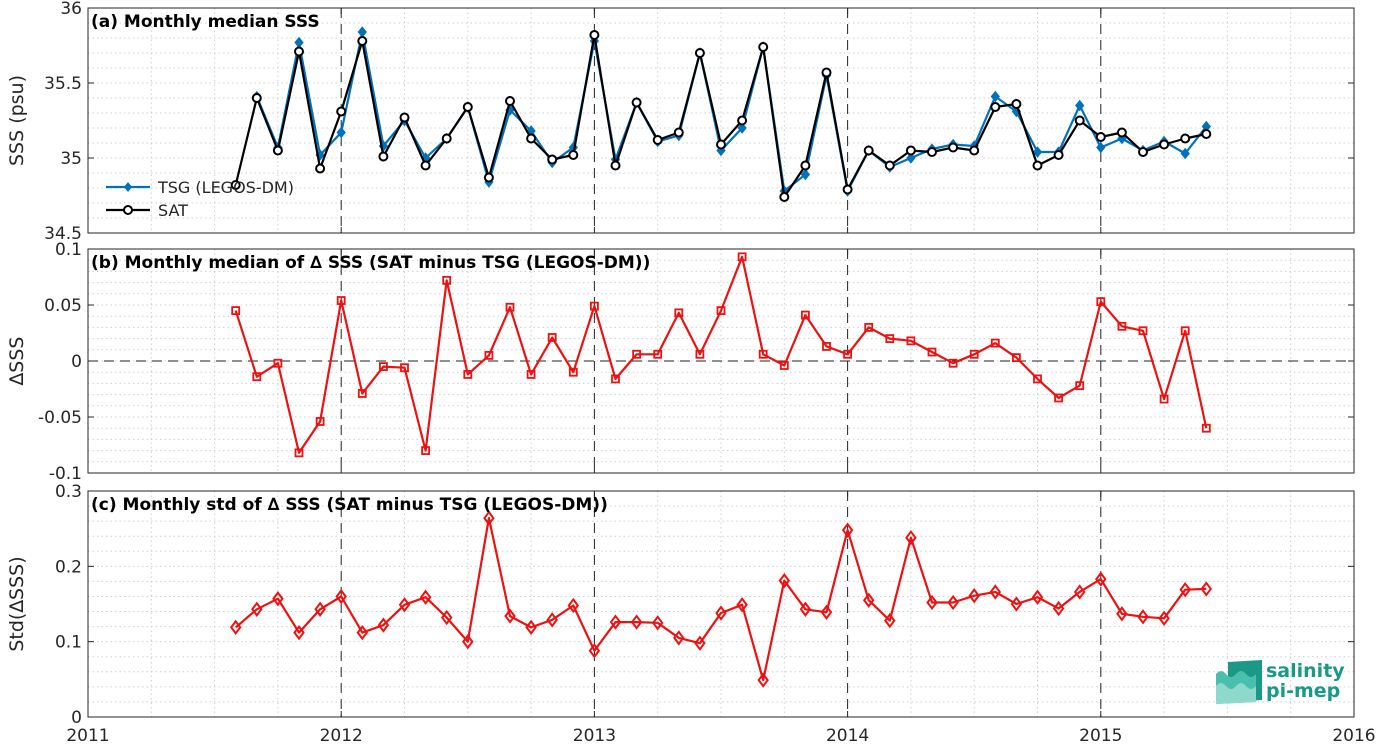 This screenshot has width=1377, height=745. Describe the element at coordinates (1239, 682) in the screenshot. I see `wave-logo-icon` at that location.